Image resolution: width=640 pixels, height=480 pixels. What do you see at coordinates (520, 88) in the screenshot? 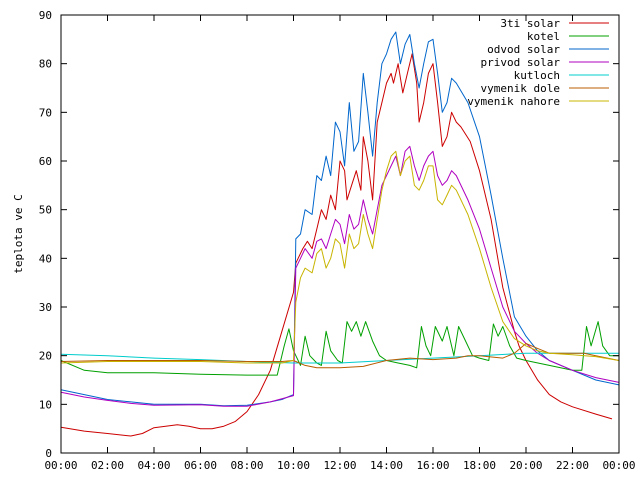
I see `legend-label: vymenik dole` at bounding box center [520, 88].